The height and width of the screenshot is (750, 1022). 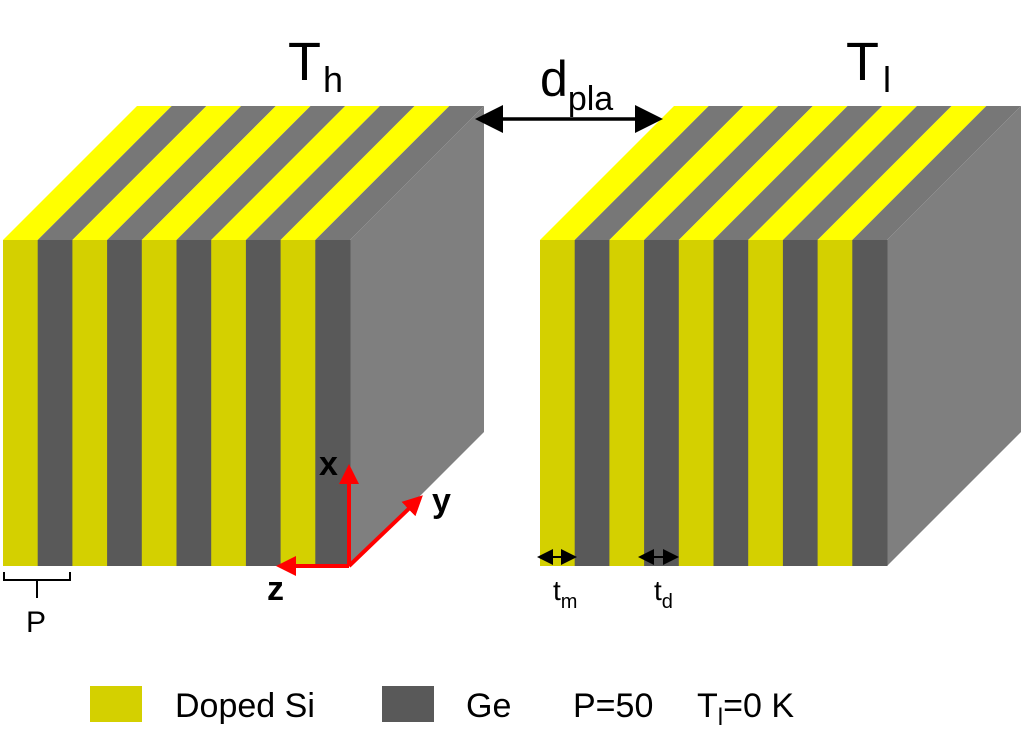 I want to click on right-block-top-face, so click(x=780, y=173).